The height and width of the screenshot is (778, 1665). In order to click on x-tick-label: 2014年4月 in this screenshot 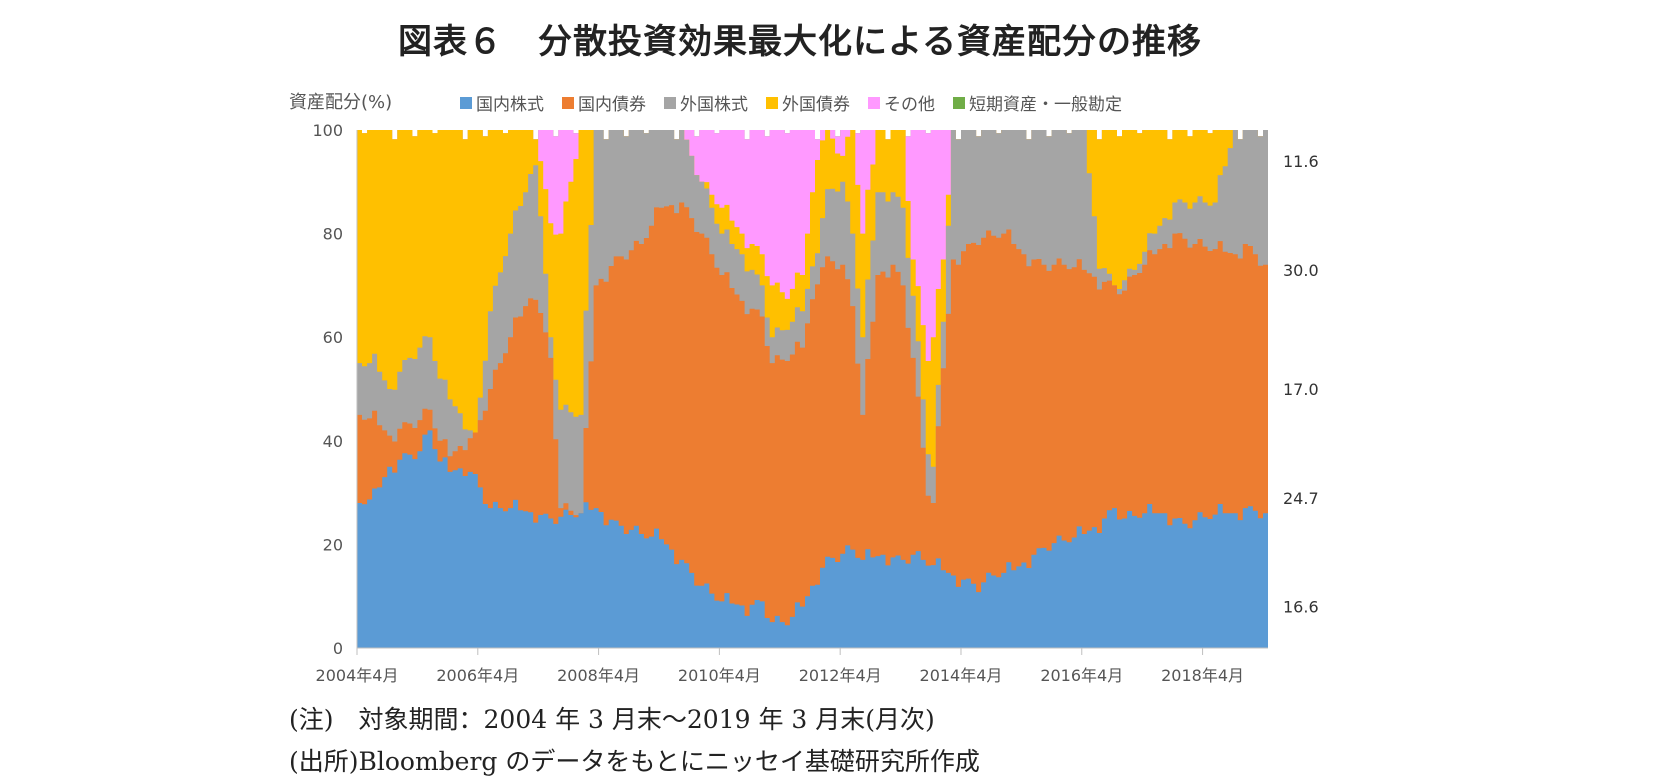, I will do `click(961, 675)`.